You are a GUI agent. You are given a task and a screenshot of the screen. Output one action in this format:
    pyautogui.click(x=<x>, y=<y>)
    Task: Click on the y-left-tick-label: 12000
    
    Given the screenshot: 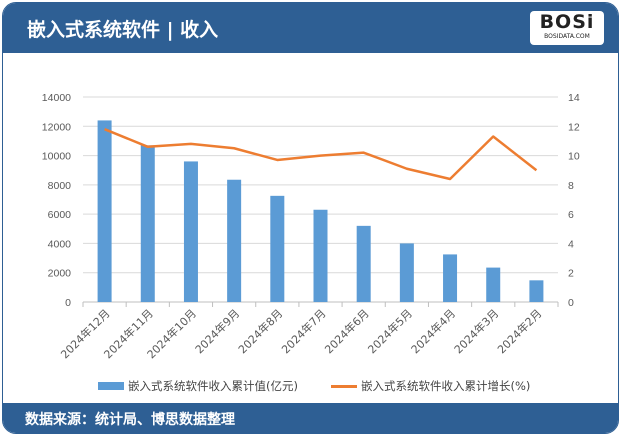 What is the action you would take?
    pyautogui.click(x=56, y=127)
    